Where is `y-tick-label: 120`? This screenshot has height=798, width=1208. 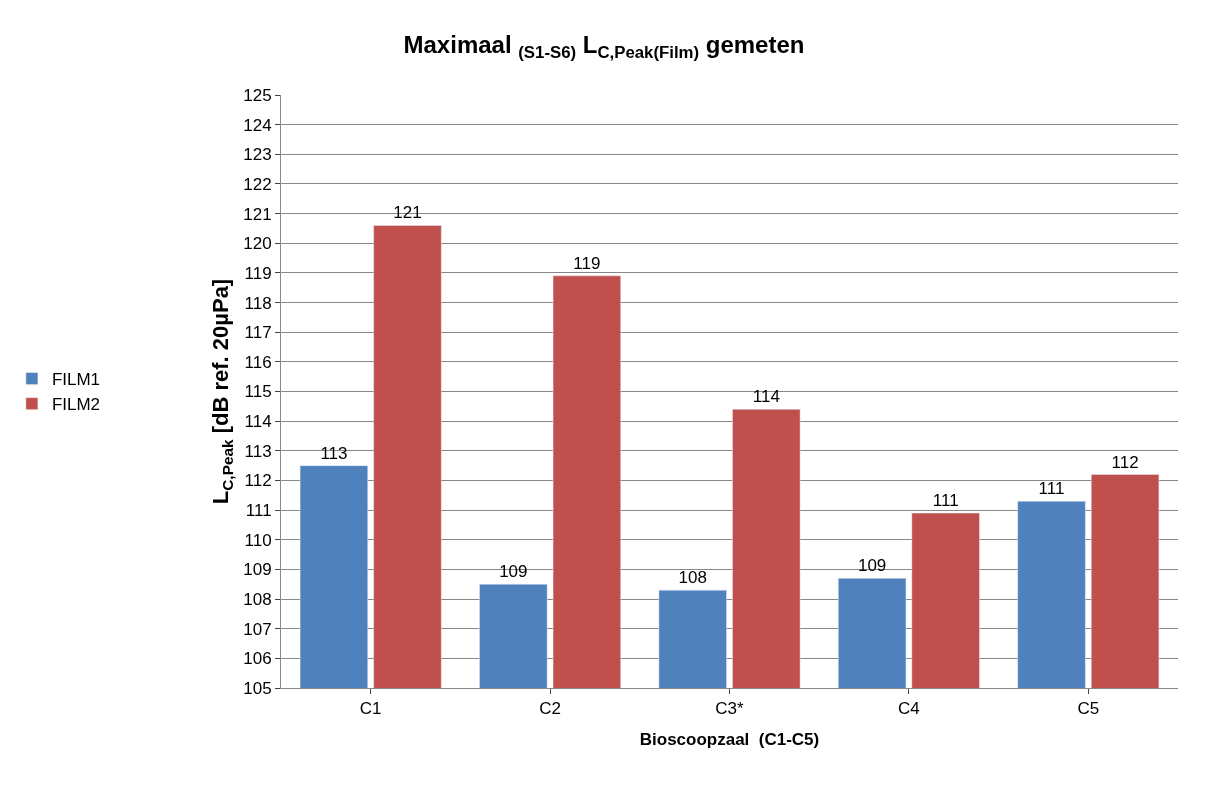 y-tick-label: 120 is located at coordinates (257, 244).